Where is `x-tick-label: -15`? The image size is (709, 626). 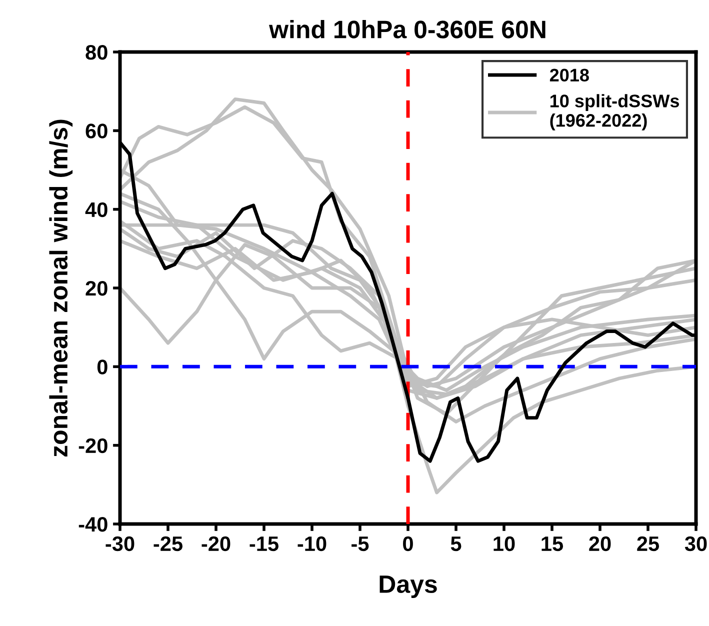 x-tick-label: -15 is located at coordinates (264, 544).